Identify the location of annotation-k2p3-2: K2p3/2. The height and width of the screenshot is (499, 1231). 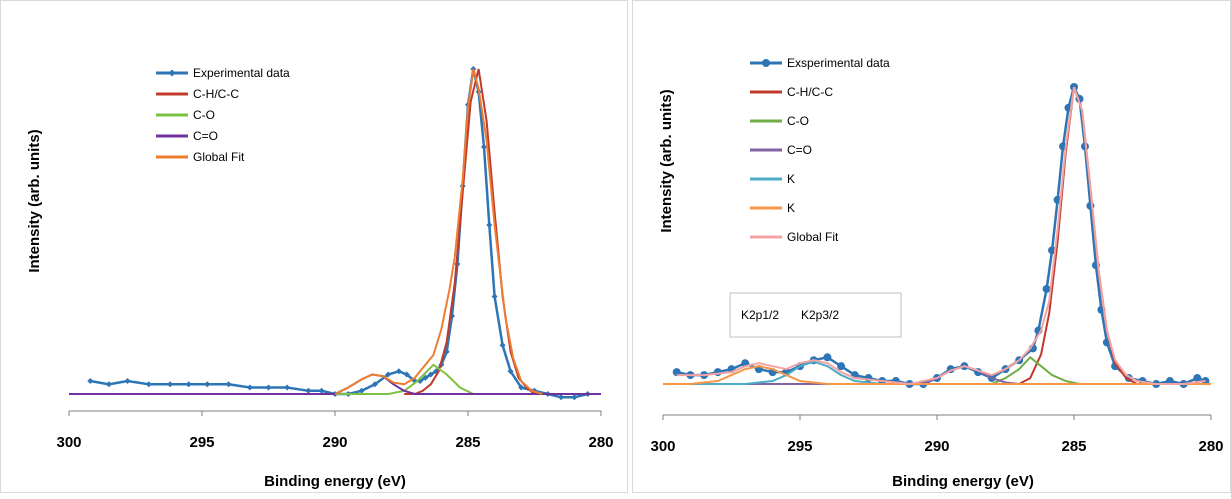
(820, 315).